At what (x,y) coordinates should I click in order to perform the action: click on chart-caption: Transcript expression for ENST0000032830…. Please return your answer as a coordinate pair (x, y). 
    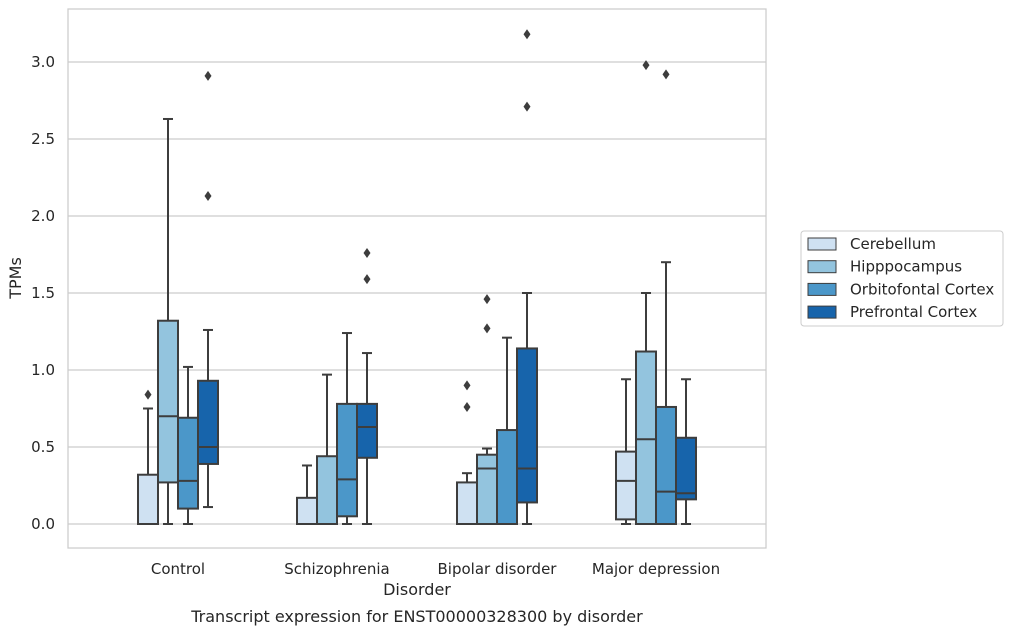
    Looking at the image, I should click on (416, 616).